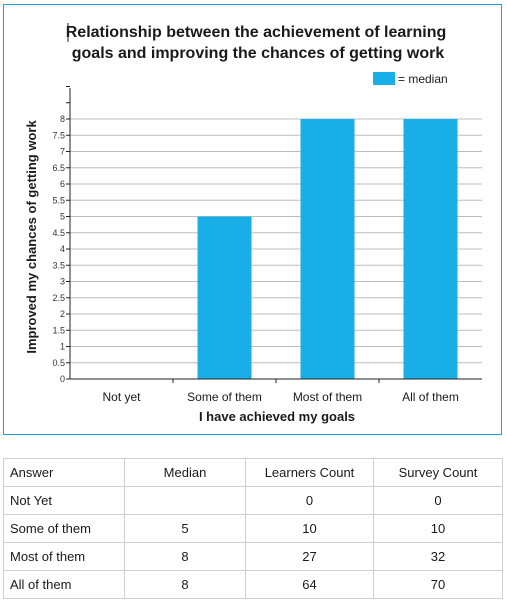 The height and width of the screenshot is (600, 507). Describe the element at coordinates (438, 500) in the screenshot. I see `cell-survey-count: 0` at that location.